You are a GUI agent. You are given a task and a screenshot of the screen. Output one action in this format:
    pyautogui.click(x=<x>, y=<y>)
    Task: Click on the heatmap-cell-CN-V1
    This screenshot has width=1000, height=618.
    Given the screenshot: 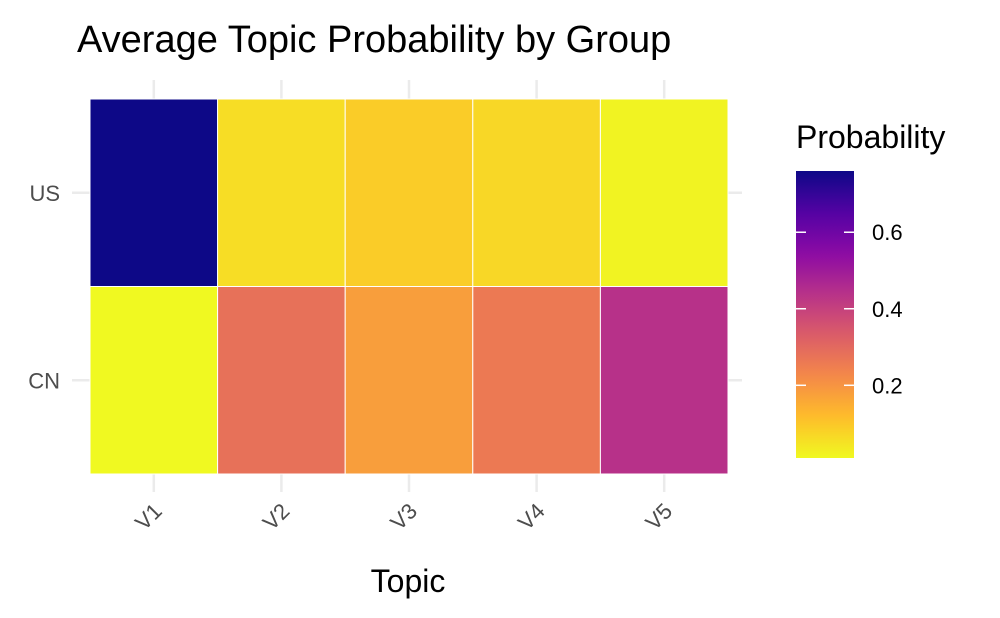 What is the action you would take?
    pyautogui.click(x=154, y=380)
    